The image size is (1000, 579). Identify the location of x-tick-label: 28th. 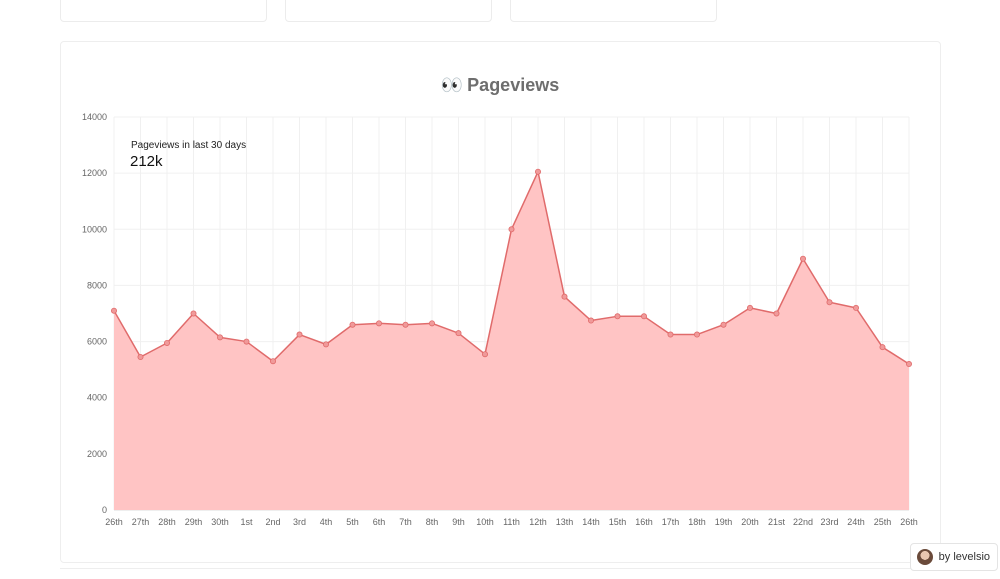
(167, 522).